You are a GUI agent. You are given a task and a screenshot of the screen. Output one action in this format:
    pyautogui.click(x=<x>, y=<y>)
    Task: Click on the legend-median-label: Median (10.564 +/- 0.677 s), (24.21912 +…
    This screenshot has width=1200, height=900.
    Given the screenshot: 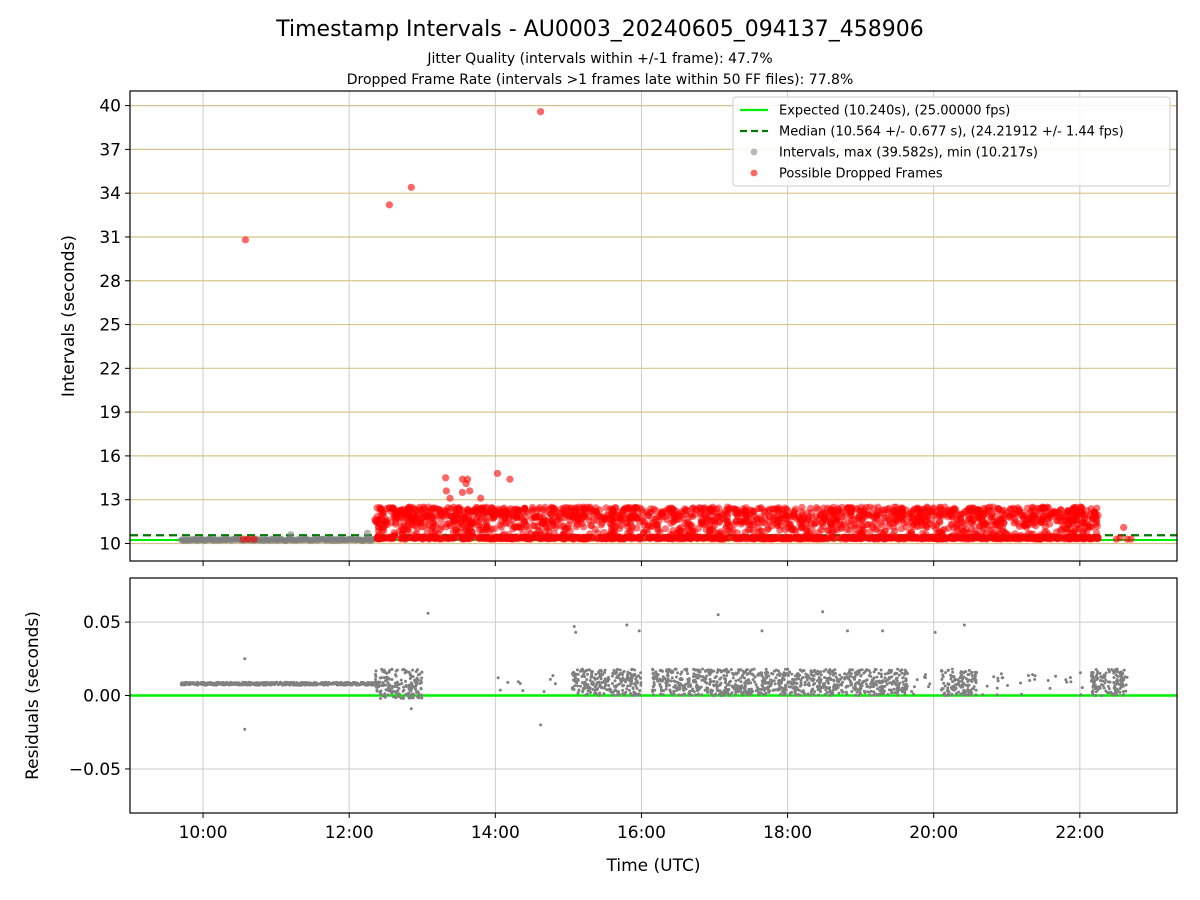 What is the action you would take?
    pyautogui.click(x=951, y=132)
    